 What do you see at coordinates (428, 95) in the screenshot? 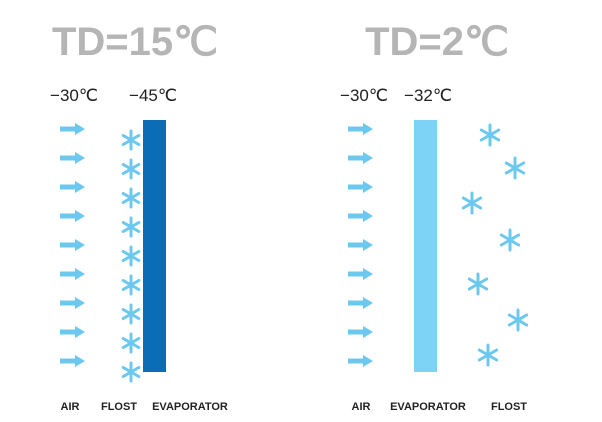
I see `evaporator-temp: −32℃` at bounding box center [428, 95].